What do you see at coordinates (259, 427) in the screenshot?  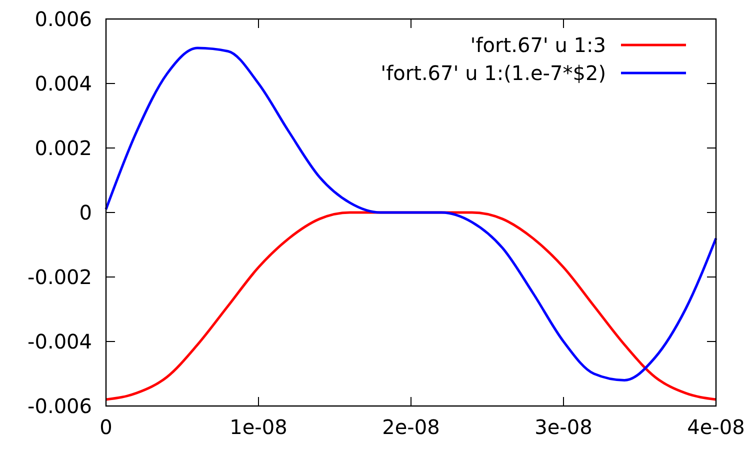 I see `x-tick-label: 1e-08` at bounding box center [259, 427].